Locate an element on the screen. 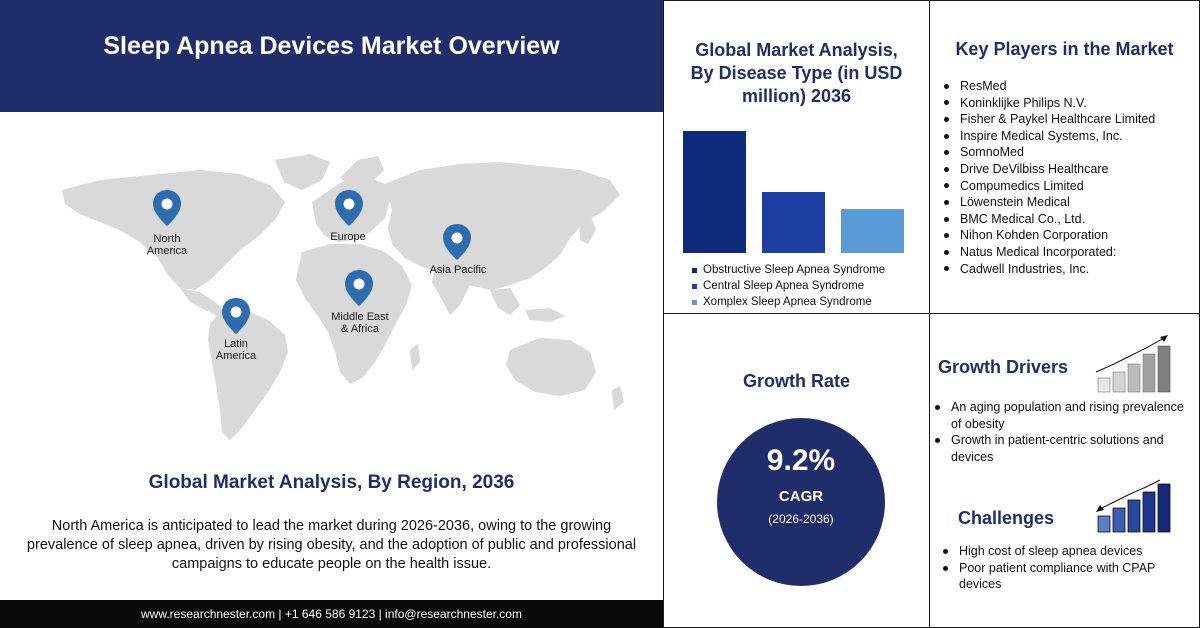 Image resolution: width=1200 pixels, height=628 pixels. list-item-text: Drive DeVilbiss Healthcare is located at coordinates (1034, 168).